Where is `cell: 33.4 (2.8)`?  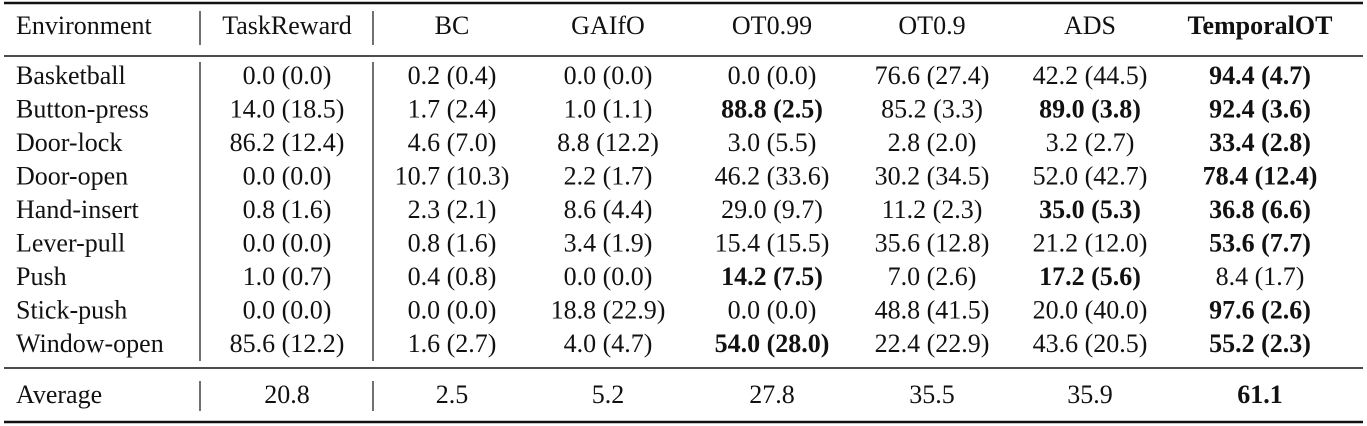 cell: 33.4 (2.8) is located at coordinates (1260, 142).